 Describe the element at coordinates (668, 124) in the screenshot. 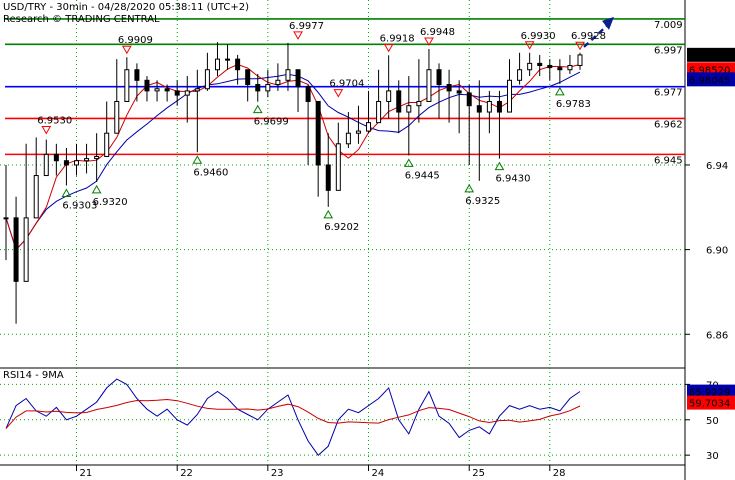

I see `level-label-support: 6.962` at that location.